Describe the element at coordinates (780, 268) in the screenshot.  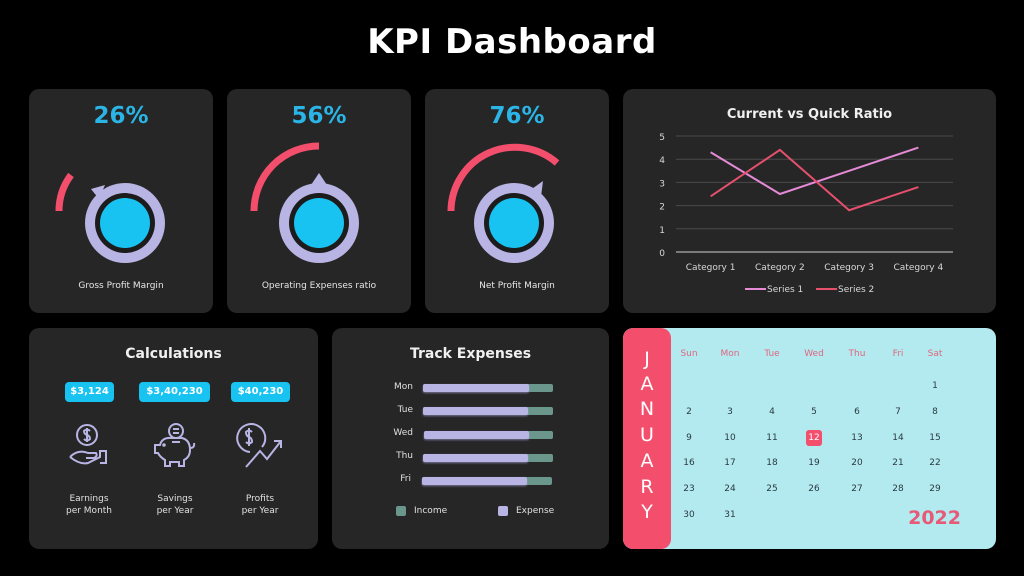
I see `x-tick-label: Category 2` at that location.